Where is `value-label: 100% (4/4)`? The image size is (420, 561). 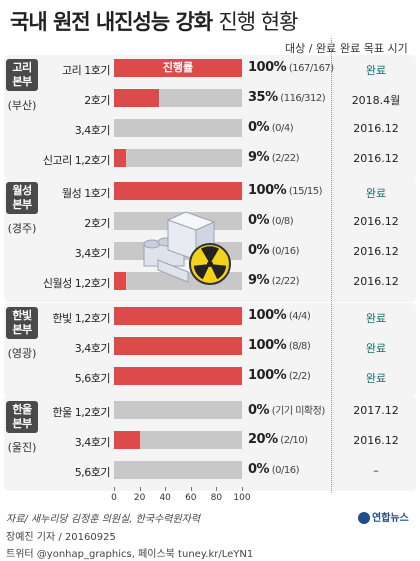
value-label: 100% (4/4) is located at coordinates (279, 315).